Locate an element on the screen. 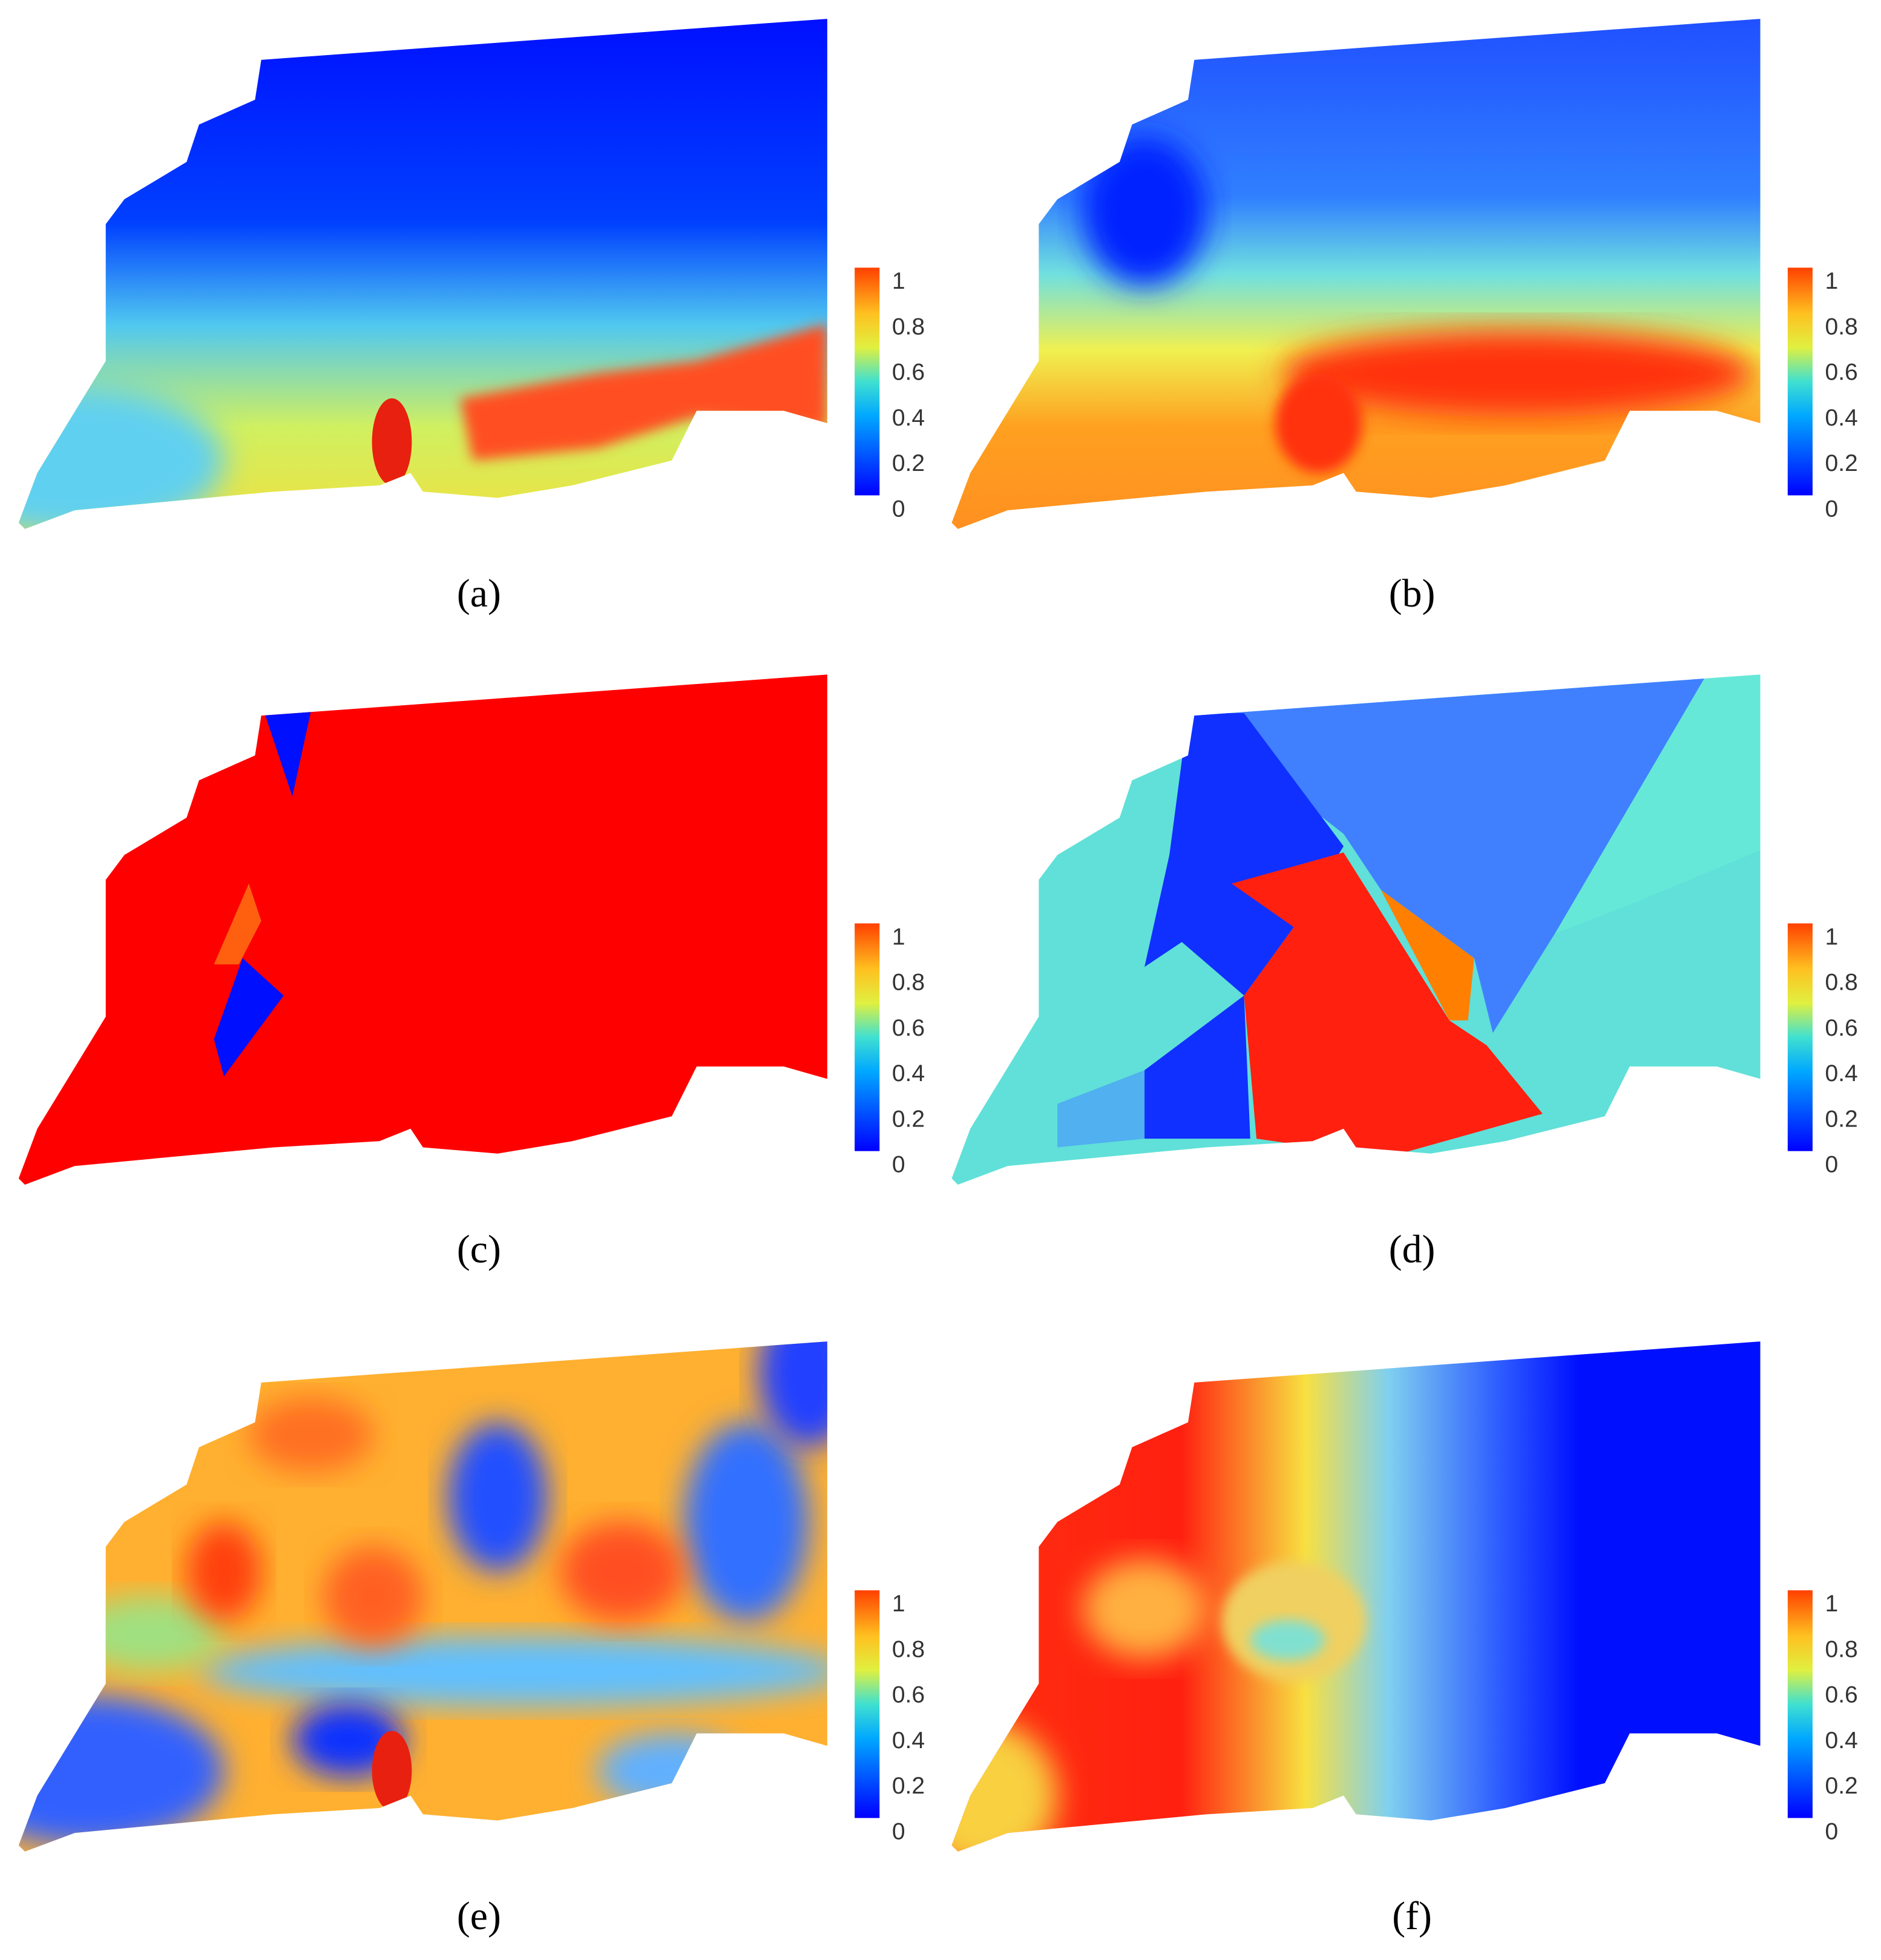 The height and width of the screenshot is (1960, 1881). panel: 0 0.2 0.4 0.6 0.8 1 (f) is located at coordinates (1404, 1639).